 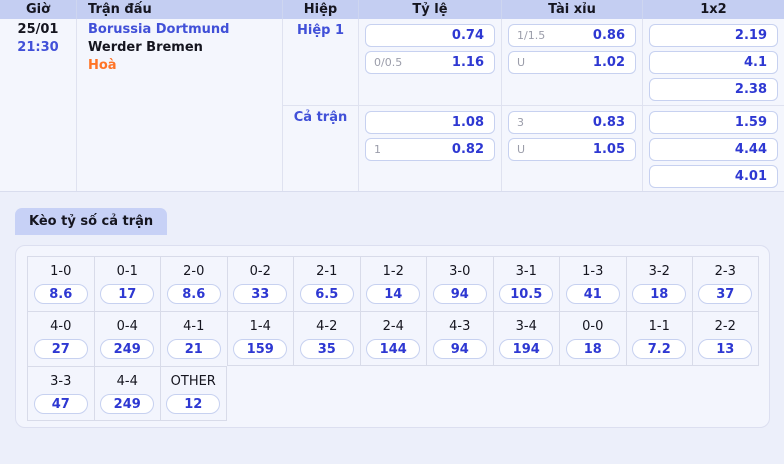 I want to click on score-cell: 3-2 18, so click(x=658, y=283).